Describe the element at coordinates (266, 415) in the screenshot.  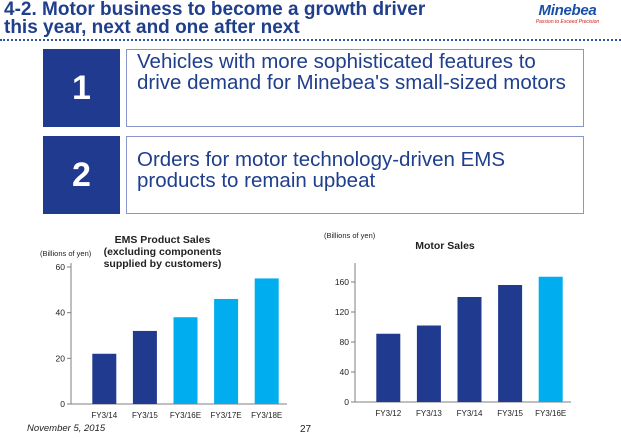
I see `ems-category-label: FY3/18E` at that location.